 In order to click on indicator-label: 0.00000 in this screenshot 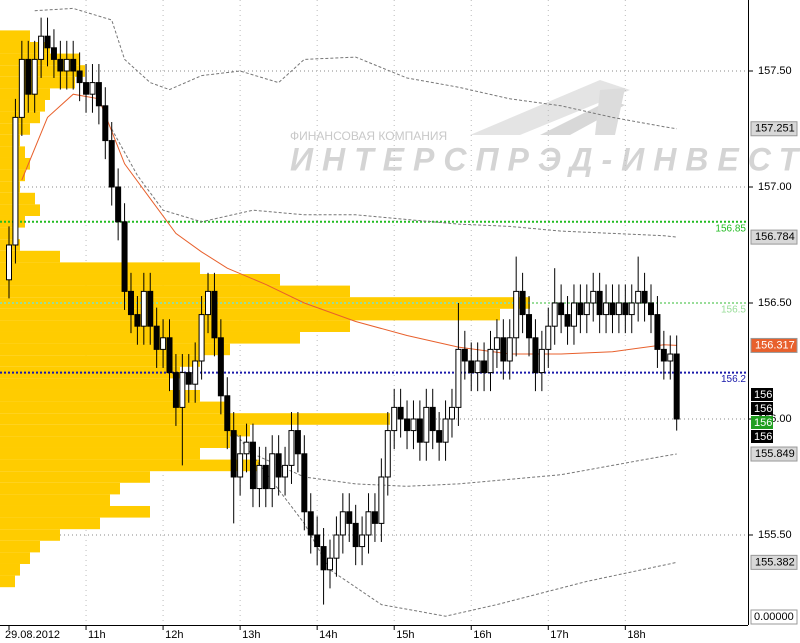, I will do `click(774, 617)`.